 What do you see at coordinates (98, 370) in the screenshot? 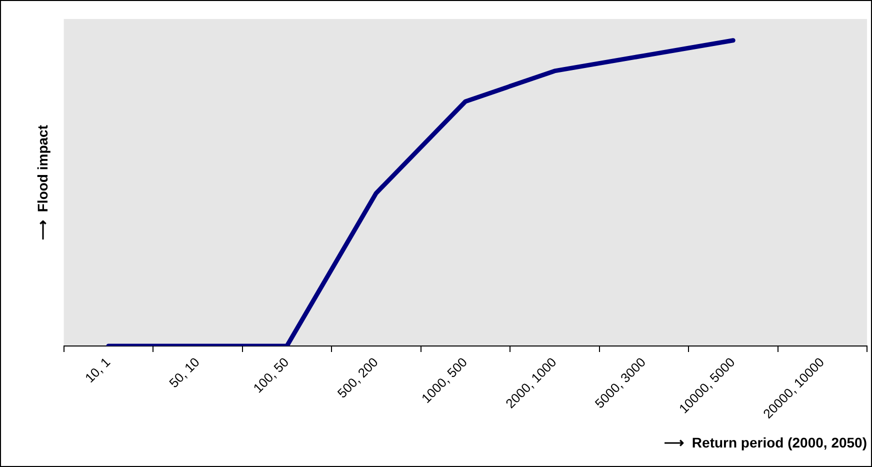
I see `x-tick-label: 10, 1` at bounding box center [98, 370].